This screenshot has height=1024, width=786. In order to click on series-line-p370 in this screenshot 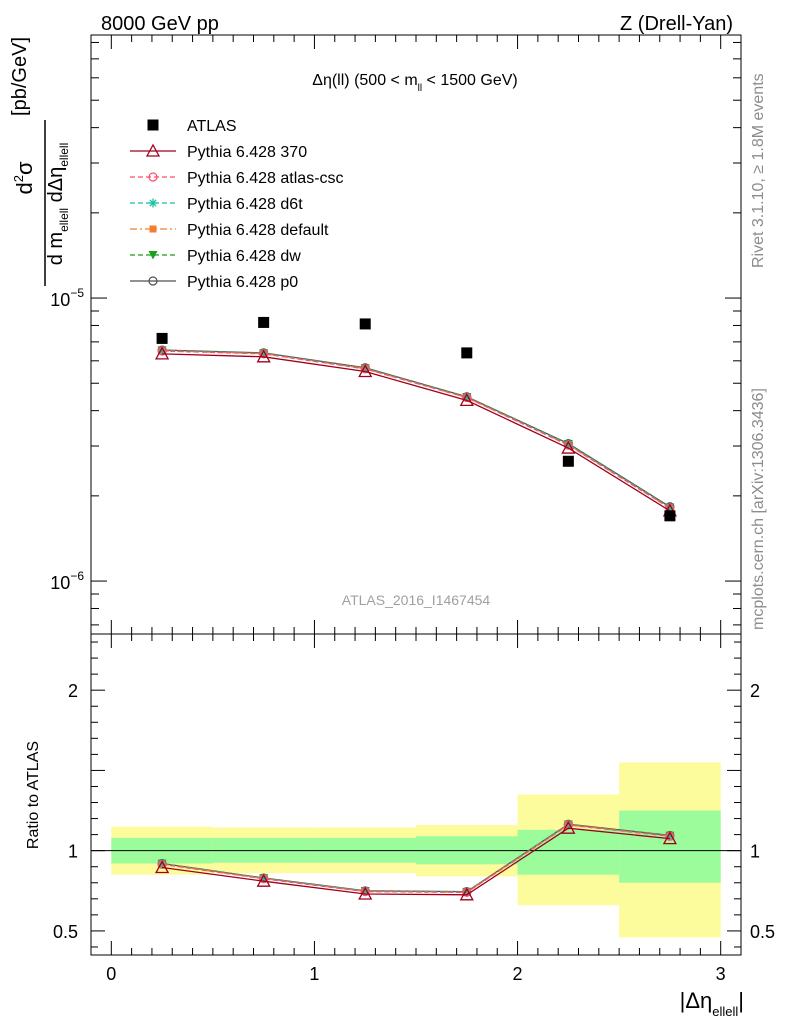, I will do `click(416, 432)`.